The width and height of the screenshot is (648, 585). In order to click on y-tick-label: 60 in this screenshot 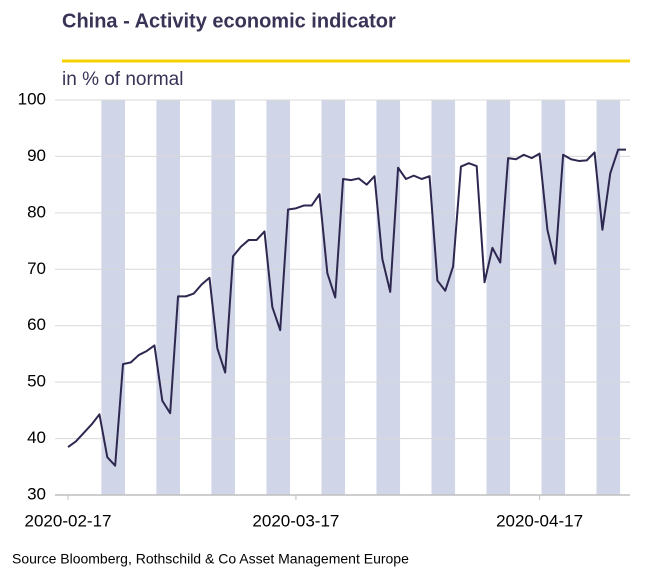, I will do `click(36, 324)`.